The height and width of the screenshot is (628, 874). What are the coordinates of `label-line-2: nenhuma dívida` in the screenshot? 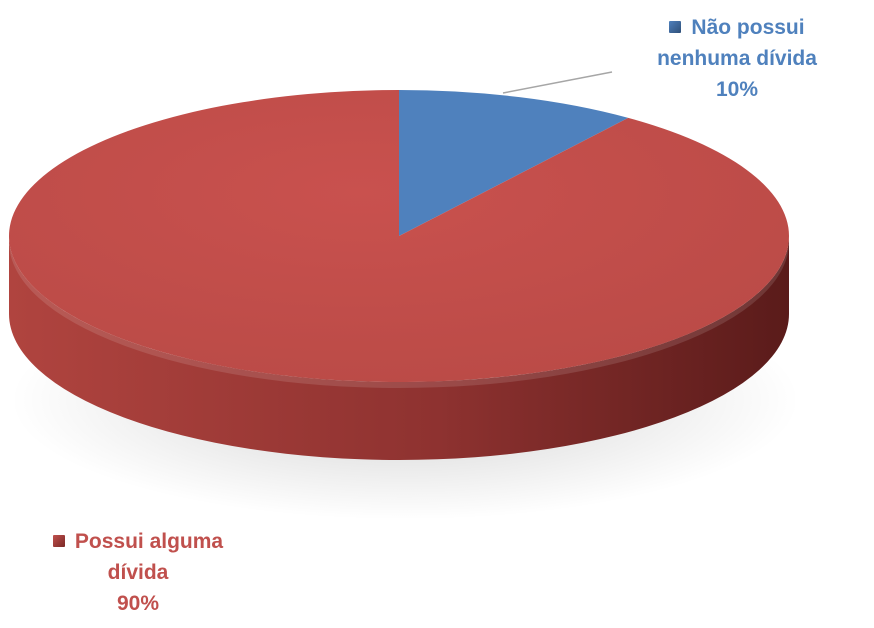 It's located at (737, 58).